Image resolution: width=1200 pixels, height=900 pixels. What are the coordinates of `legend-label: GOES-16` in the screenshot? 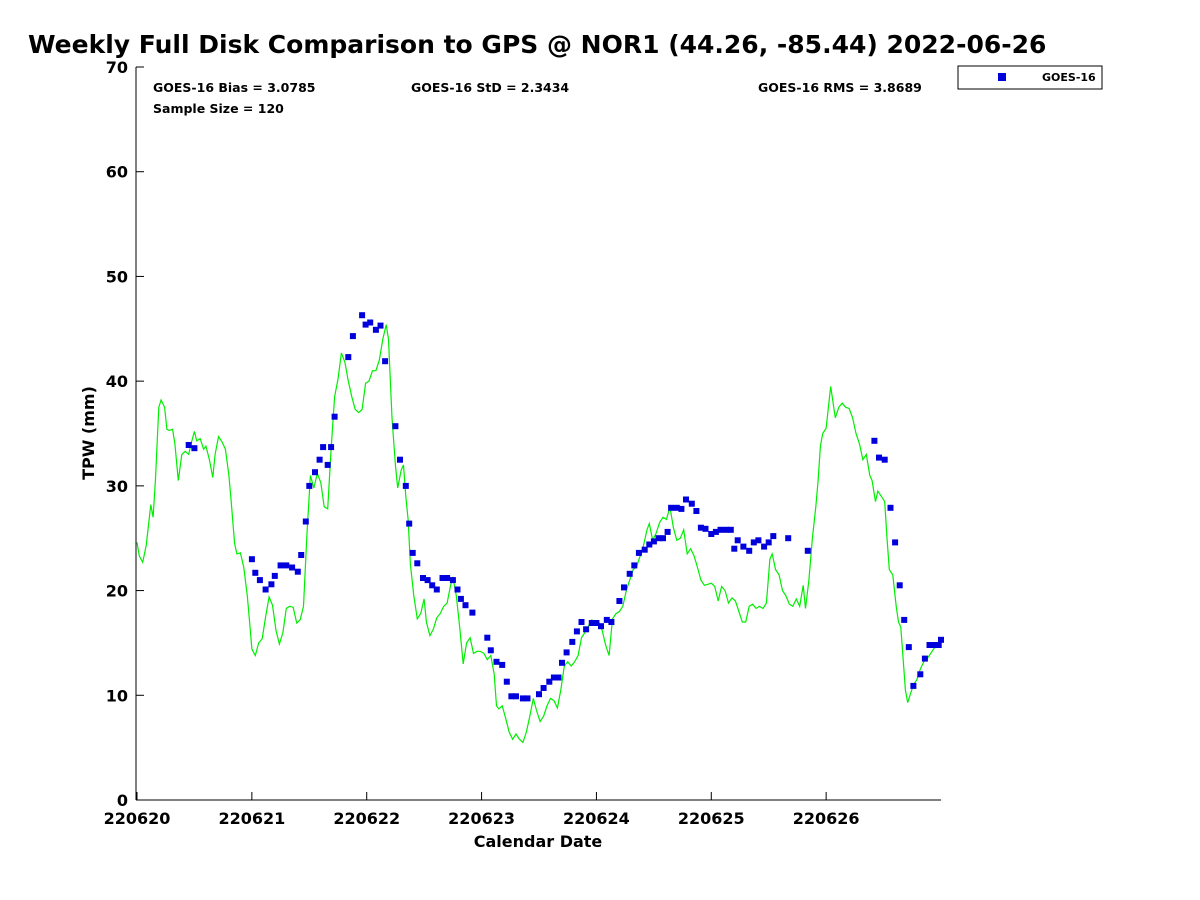 It's located at (1069, 77).